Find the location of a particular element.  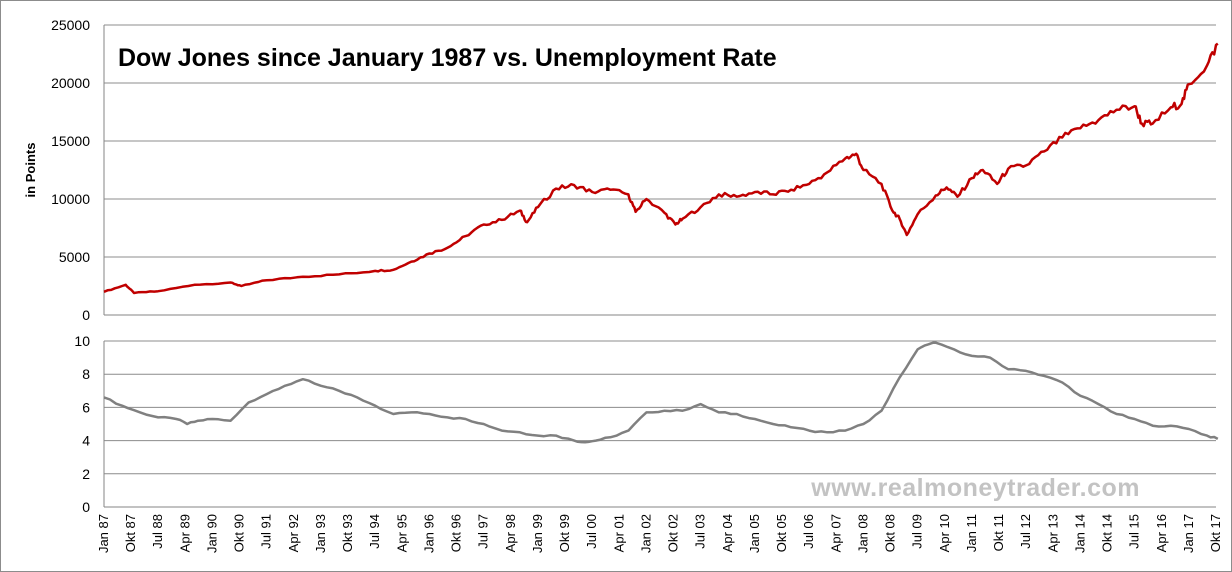

x-tick-label: Jul 94 is located at coordinates (374, 531).